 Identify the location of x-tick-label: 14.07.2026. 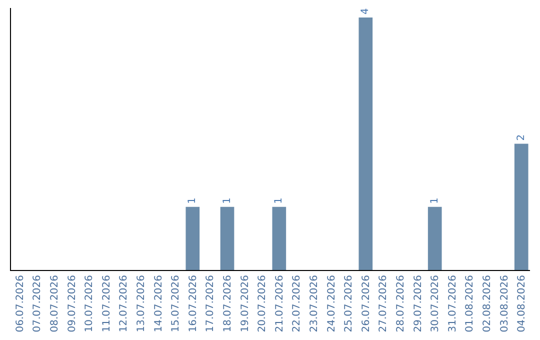
(158, 303).